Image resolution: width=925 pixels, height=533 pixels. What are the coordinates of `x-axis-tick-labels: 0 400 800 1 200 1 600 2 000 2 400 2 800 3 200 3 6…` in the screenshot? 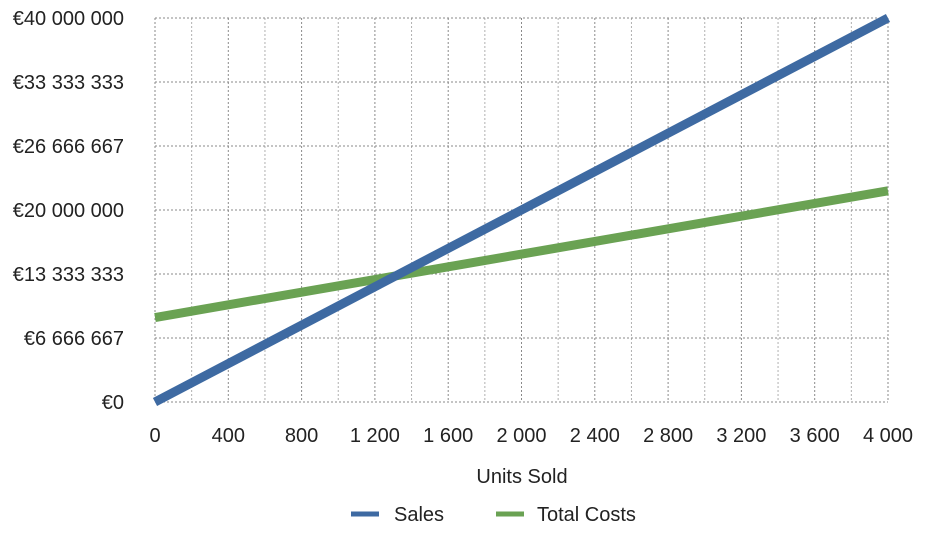 It's located at (531, 436).